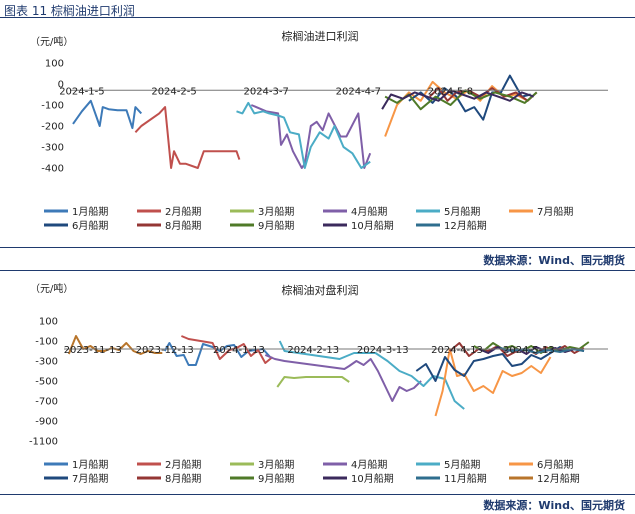  What do you see at coordinates (320, 36) in the screenshot?
I see `chart-title: 棕榈油进口利润` at bounding box center [320, 36].